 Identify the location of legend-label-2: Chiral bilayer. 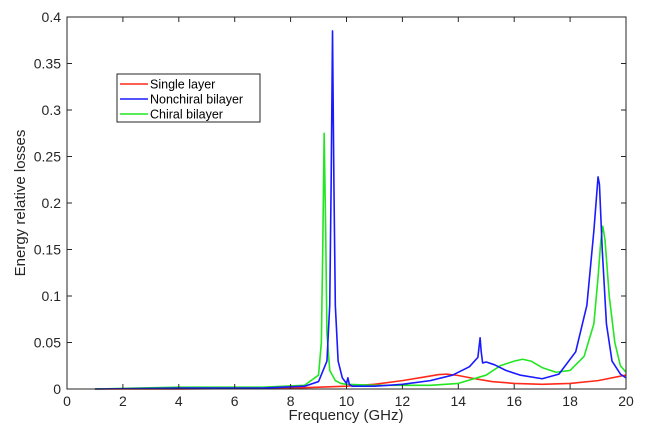
(186, 115).